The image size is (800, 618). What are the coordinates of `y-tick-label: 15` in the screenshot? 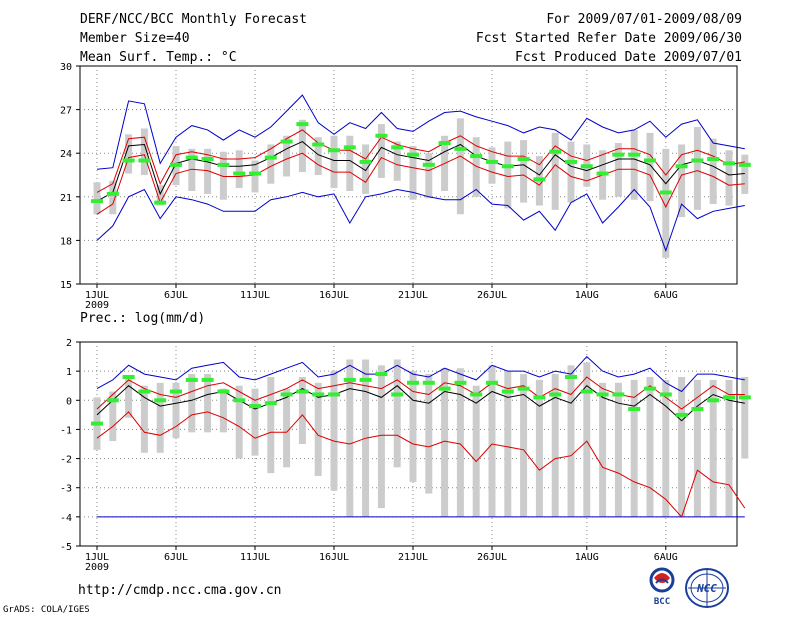 It's located at (66, 285).